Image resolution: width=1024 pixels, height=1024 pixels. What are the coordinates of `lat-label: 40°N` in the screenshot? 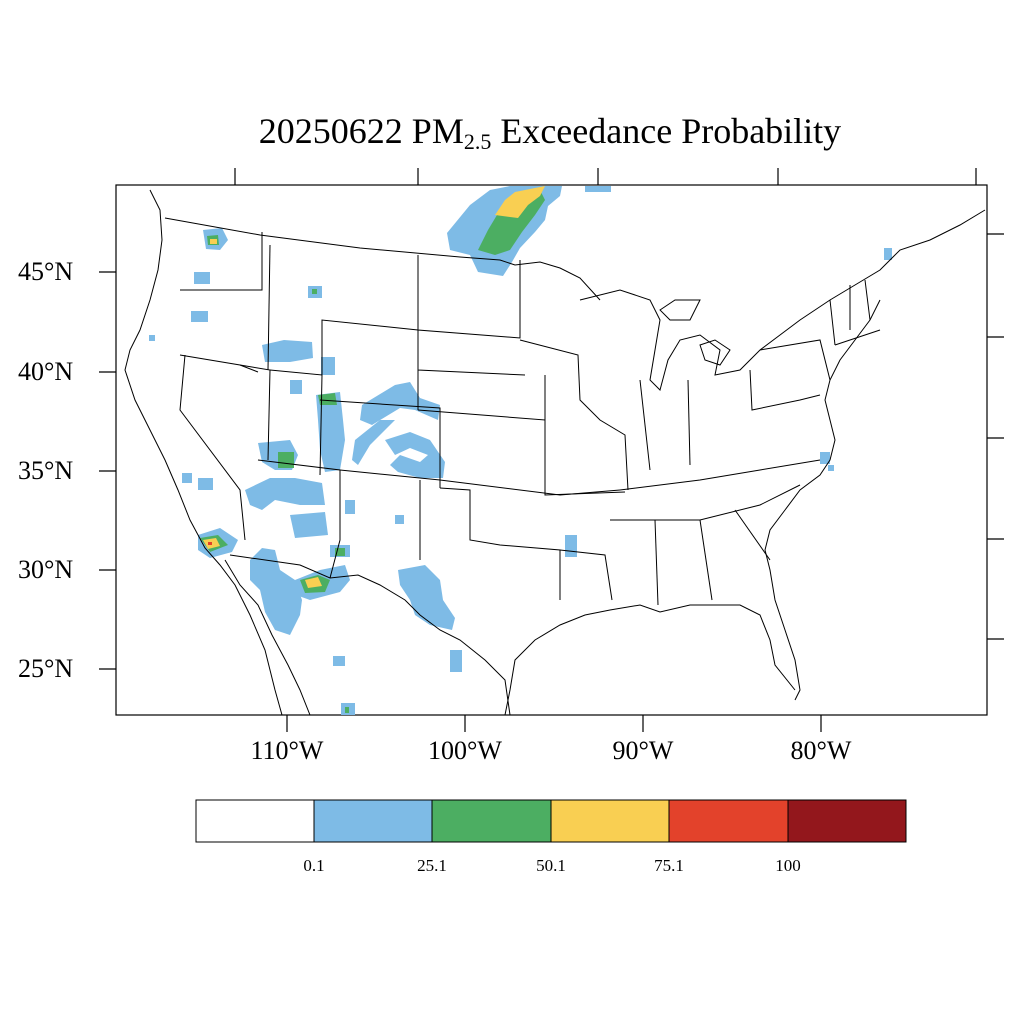 It's located at (46, 371).